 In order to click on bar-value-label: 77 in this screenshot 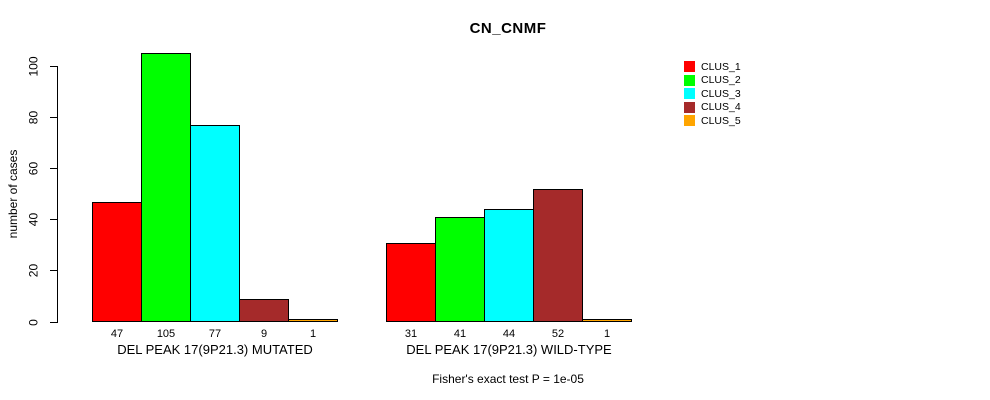, I will do `click(215, 334)`.